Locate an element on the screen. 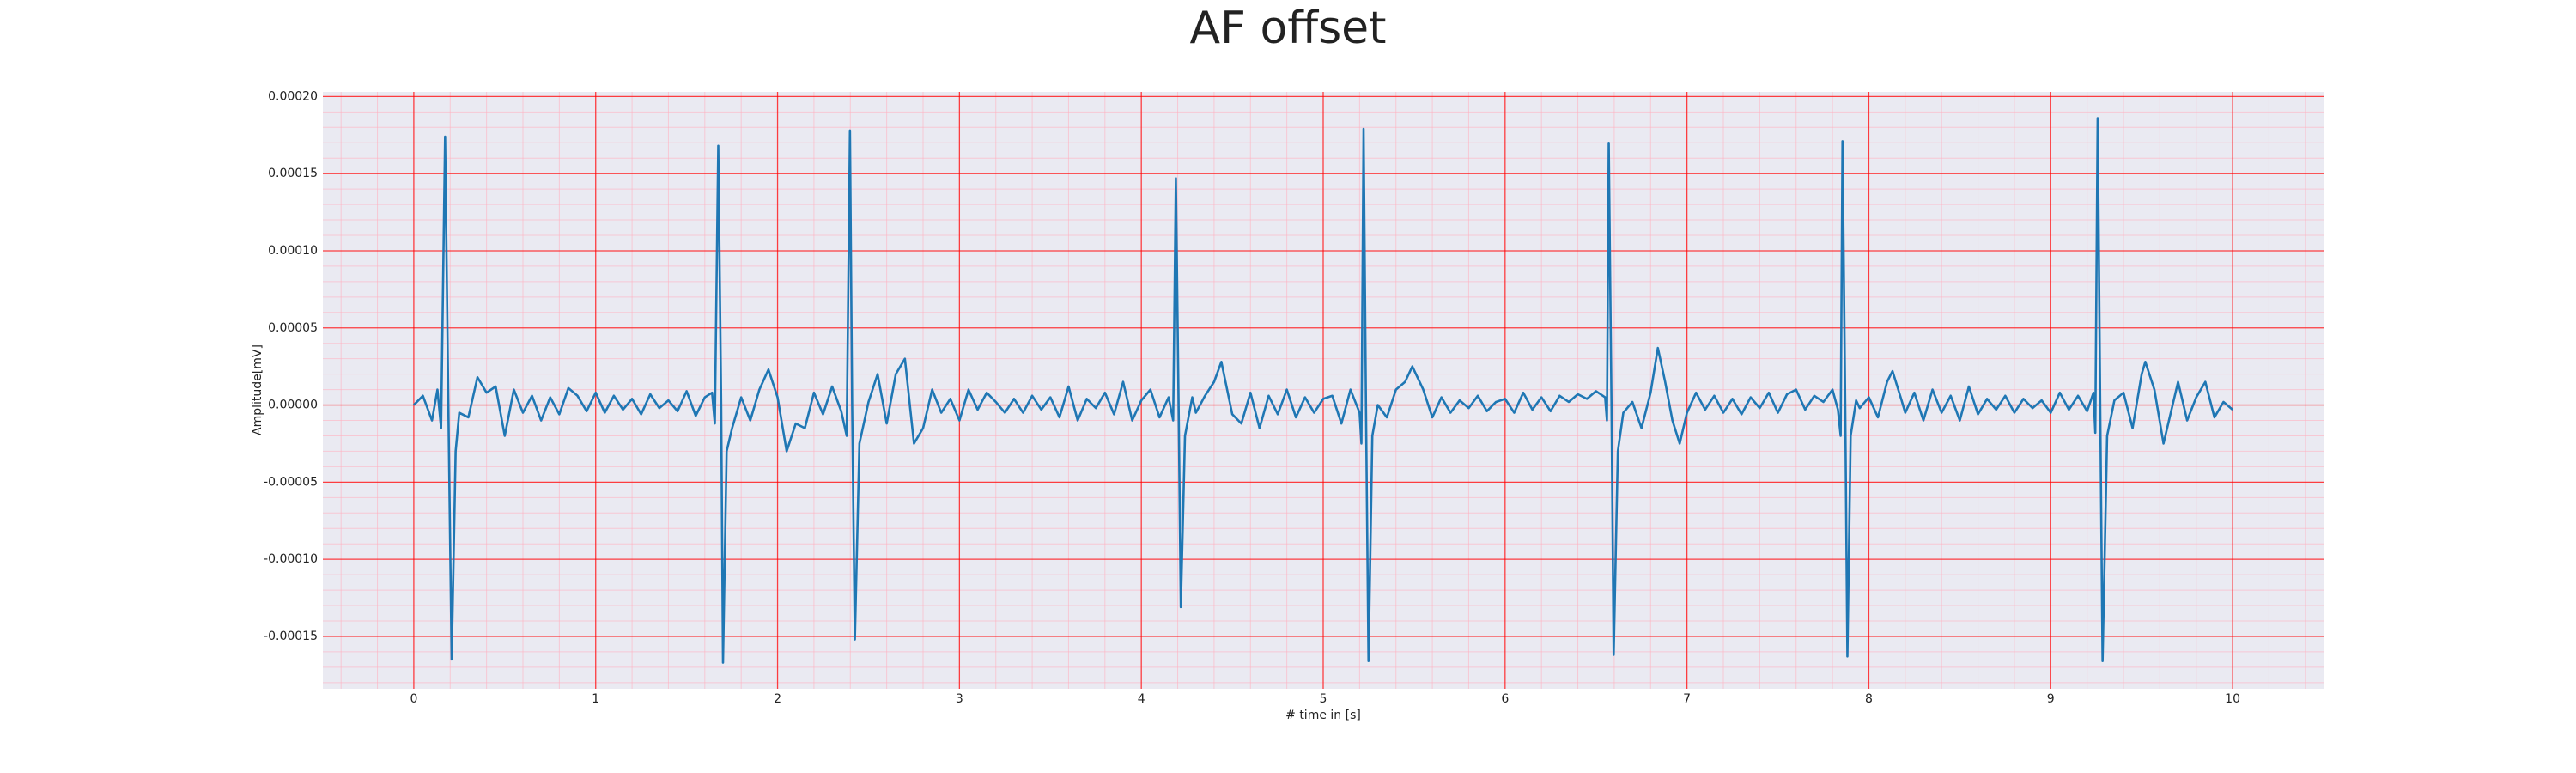 The height and width of the screenshot is (773, 2576). y-tick-label: 0.00020 is located at coordinates (293, 96).